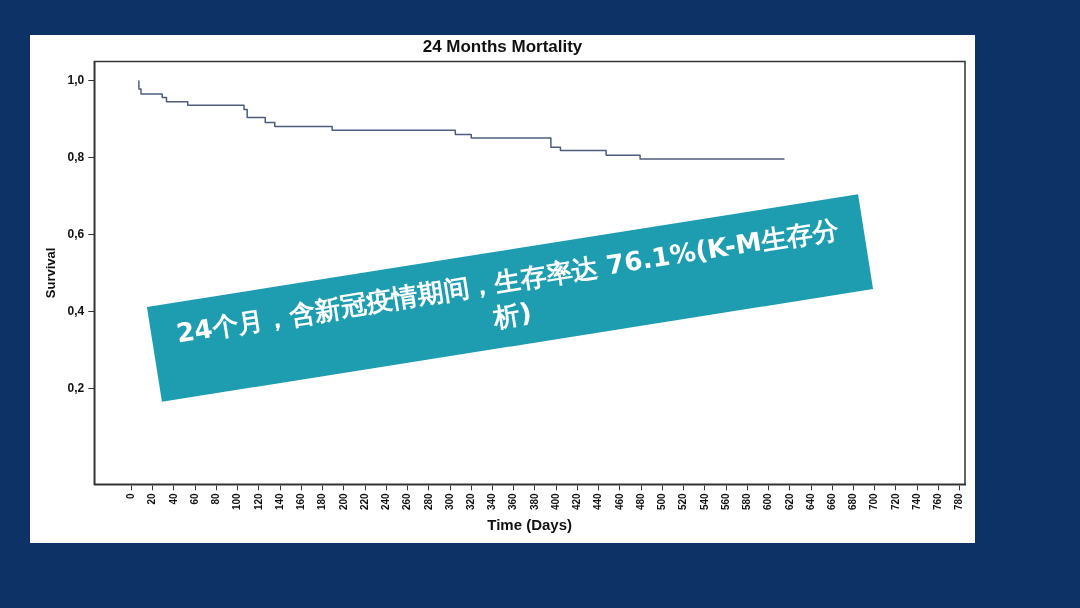 This screenshot has width=1080, height=608. Describe the element at coordinates (51, 273) in the screenshot. I see `y-axis-title: Survival` at that location.